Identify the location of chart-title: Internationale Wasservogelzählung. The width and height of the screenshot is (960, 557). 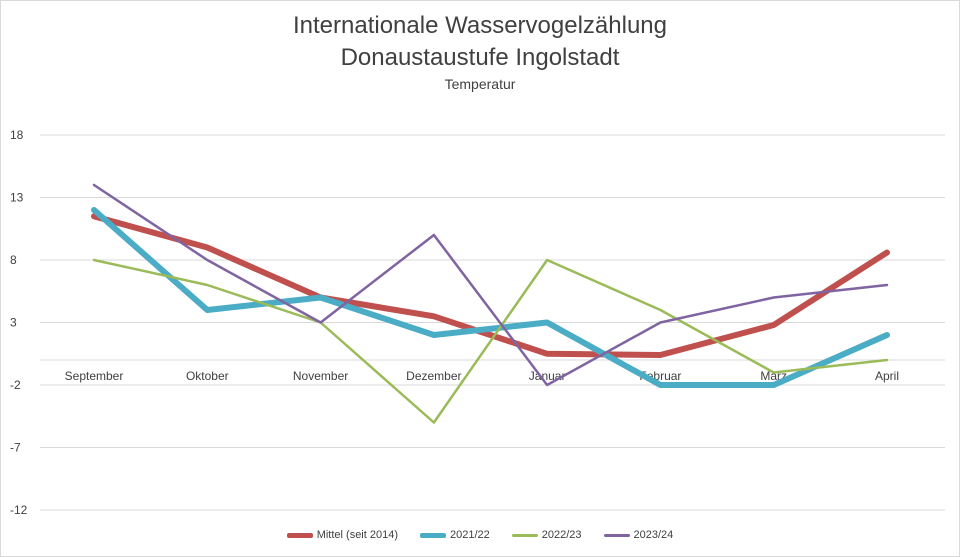
(479, 25).